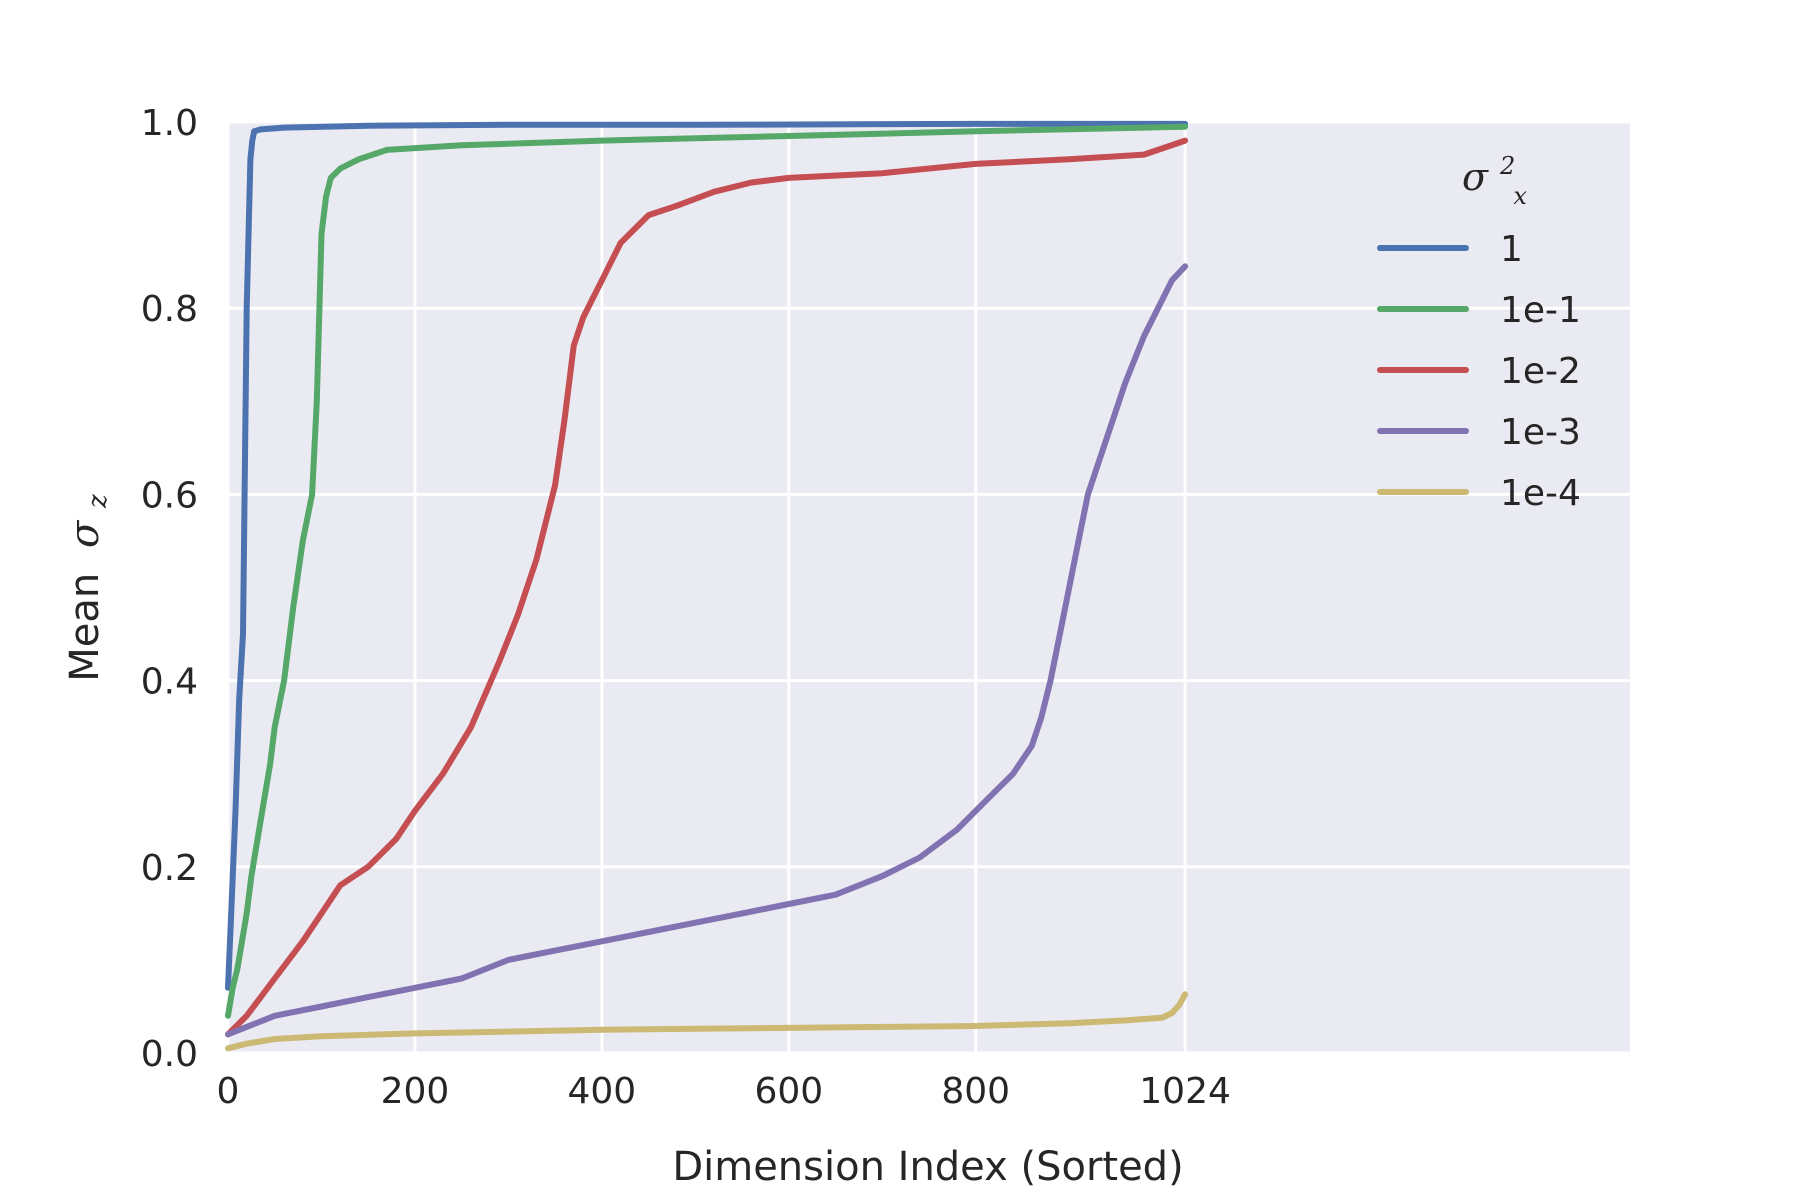  I want to click on y-tick-label: 0.0, so click(169, 1054).